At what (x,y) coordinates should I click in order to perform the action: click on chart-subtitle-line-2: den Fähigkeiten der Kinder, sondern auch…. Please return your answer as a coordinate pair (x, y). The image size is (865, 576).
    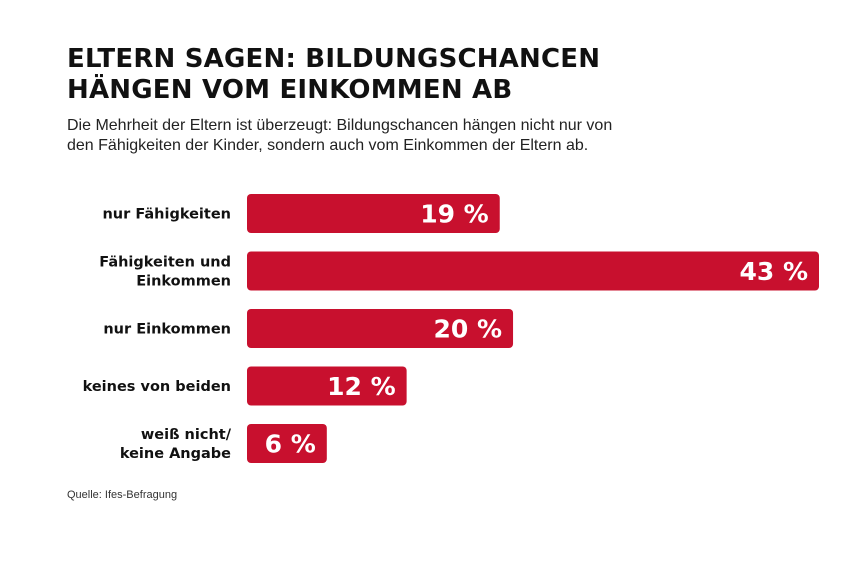
    Looking at the image, I should click on (328, 145).